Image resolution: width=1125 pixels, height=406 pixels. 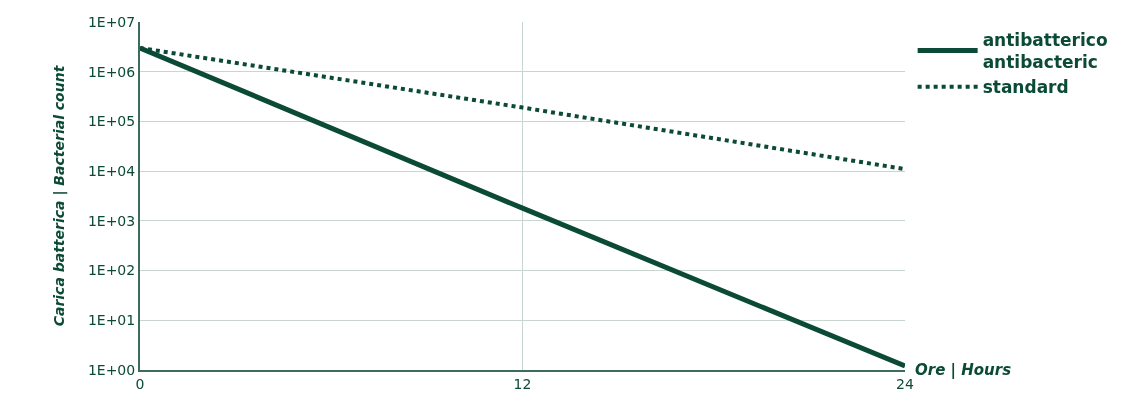 I want to click on y-tick-label: 1E+00, so click(x=111, y=369).